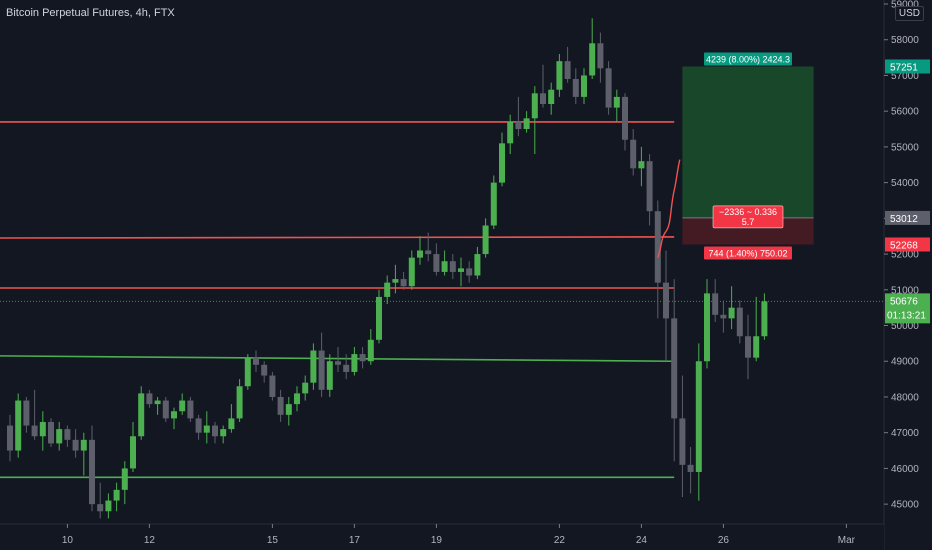  What do you see at coordinates (748, 142) in the screenshot?
I see `target-zone` at bounding box center [748, 142].